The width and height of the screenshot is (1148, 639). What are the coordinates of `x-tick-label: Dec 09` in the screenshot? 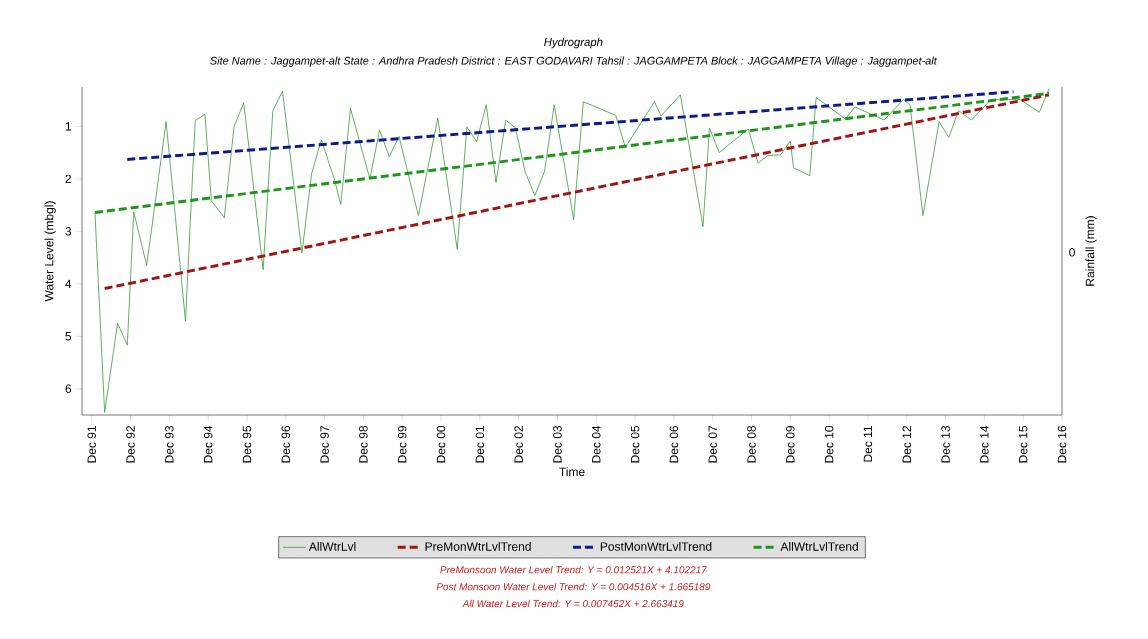 It's located at (790, 444).